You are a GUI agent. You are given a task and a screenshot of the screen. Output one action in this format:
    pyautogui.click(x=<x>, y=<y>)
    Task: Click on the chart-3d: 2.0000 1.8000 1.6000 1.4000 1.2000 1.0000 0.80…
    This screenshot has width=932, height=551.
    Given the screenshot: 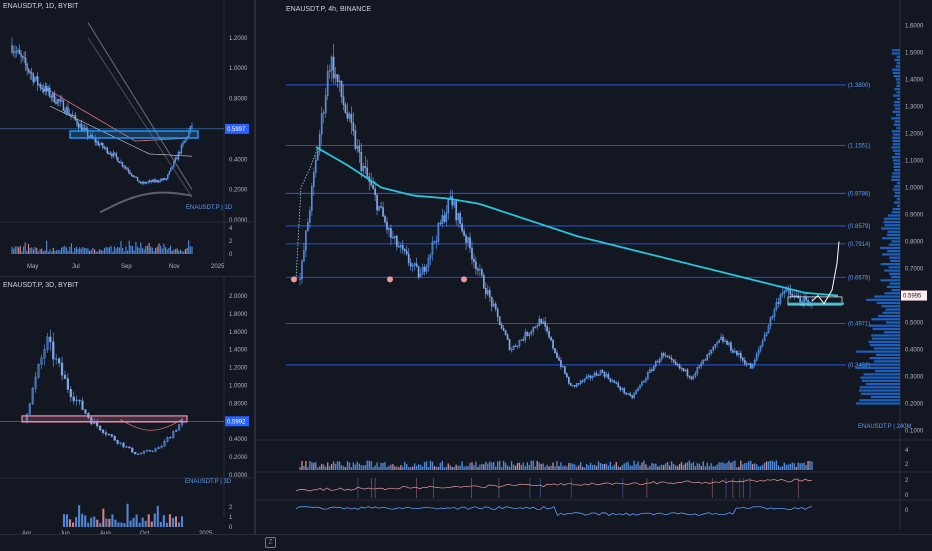 What is the action you would take?
    pyautogui.click(x=127, y=405)
    